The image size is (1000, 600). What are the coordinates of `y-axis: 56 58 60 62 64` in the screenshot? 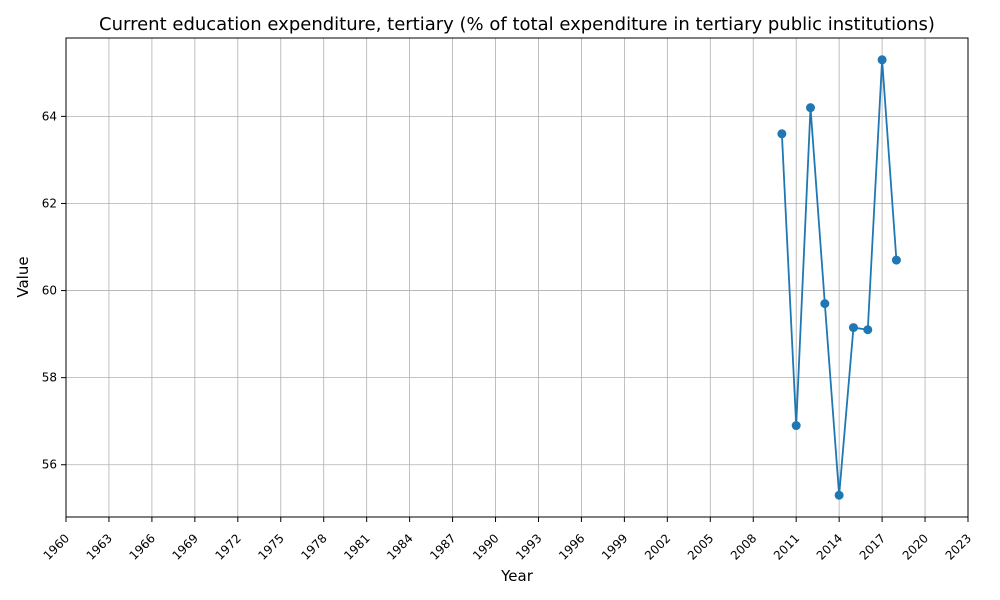 It's located at (54, 290).